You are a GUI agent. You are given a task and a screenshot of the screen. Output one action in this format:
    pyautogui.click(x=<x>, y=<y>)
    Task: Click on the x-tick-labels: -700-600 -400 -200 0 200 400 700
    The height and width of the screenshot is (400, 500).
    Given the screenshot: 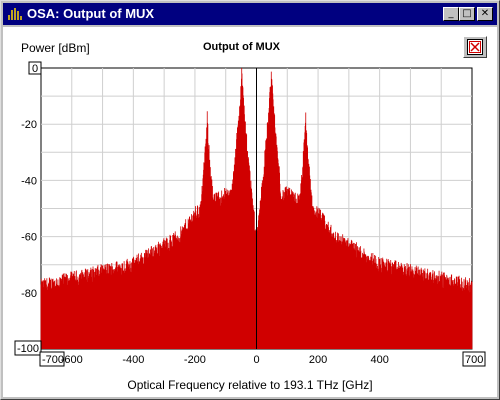 What is the action you would take?
    pyautogui.click(x=262, y=359)
    